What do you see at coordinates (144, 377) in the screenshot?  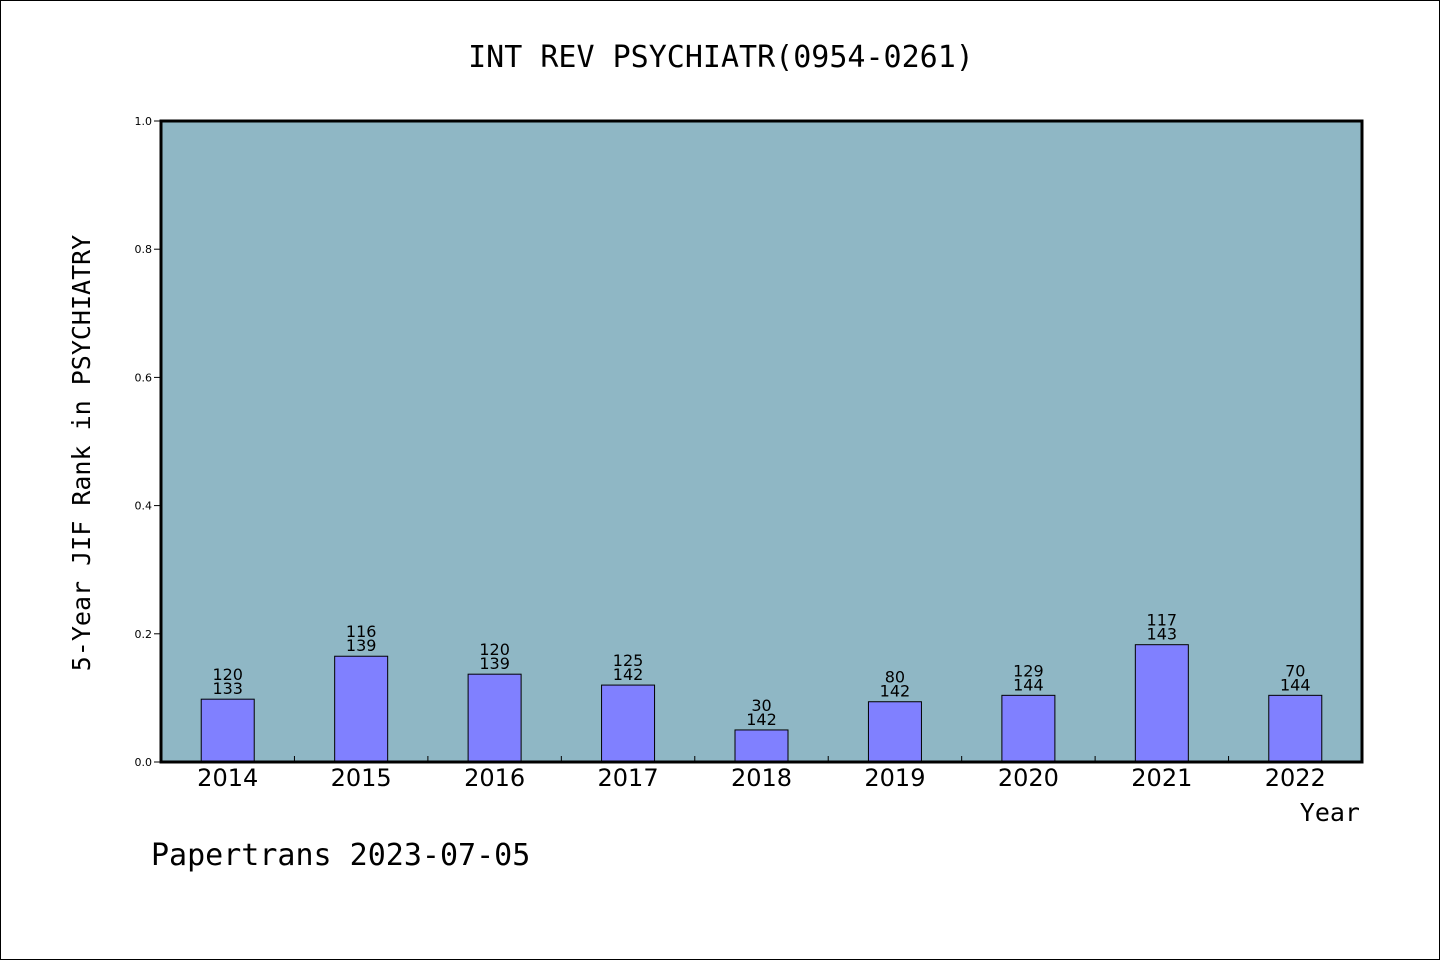 I see `y-tick-label: 0.6` at bounding box center [144, 377].